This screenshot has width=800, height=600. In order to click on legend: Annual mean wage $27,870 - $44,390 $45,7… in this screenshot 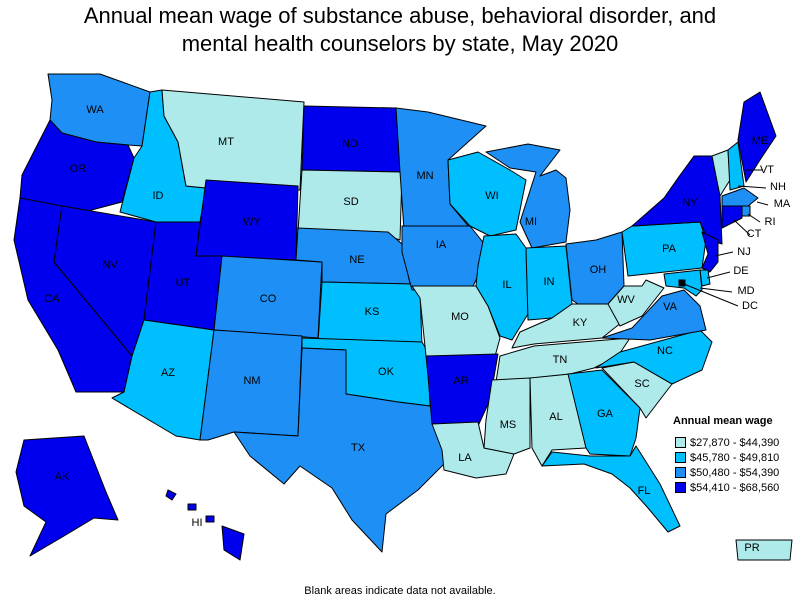, I will do `click(726, 455)`.